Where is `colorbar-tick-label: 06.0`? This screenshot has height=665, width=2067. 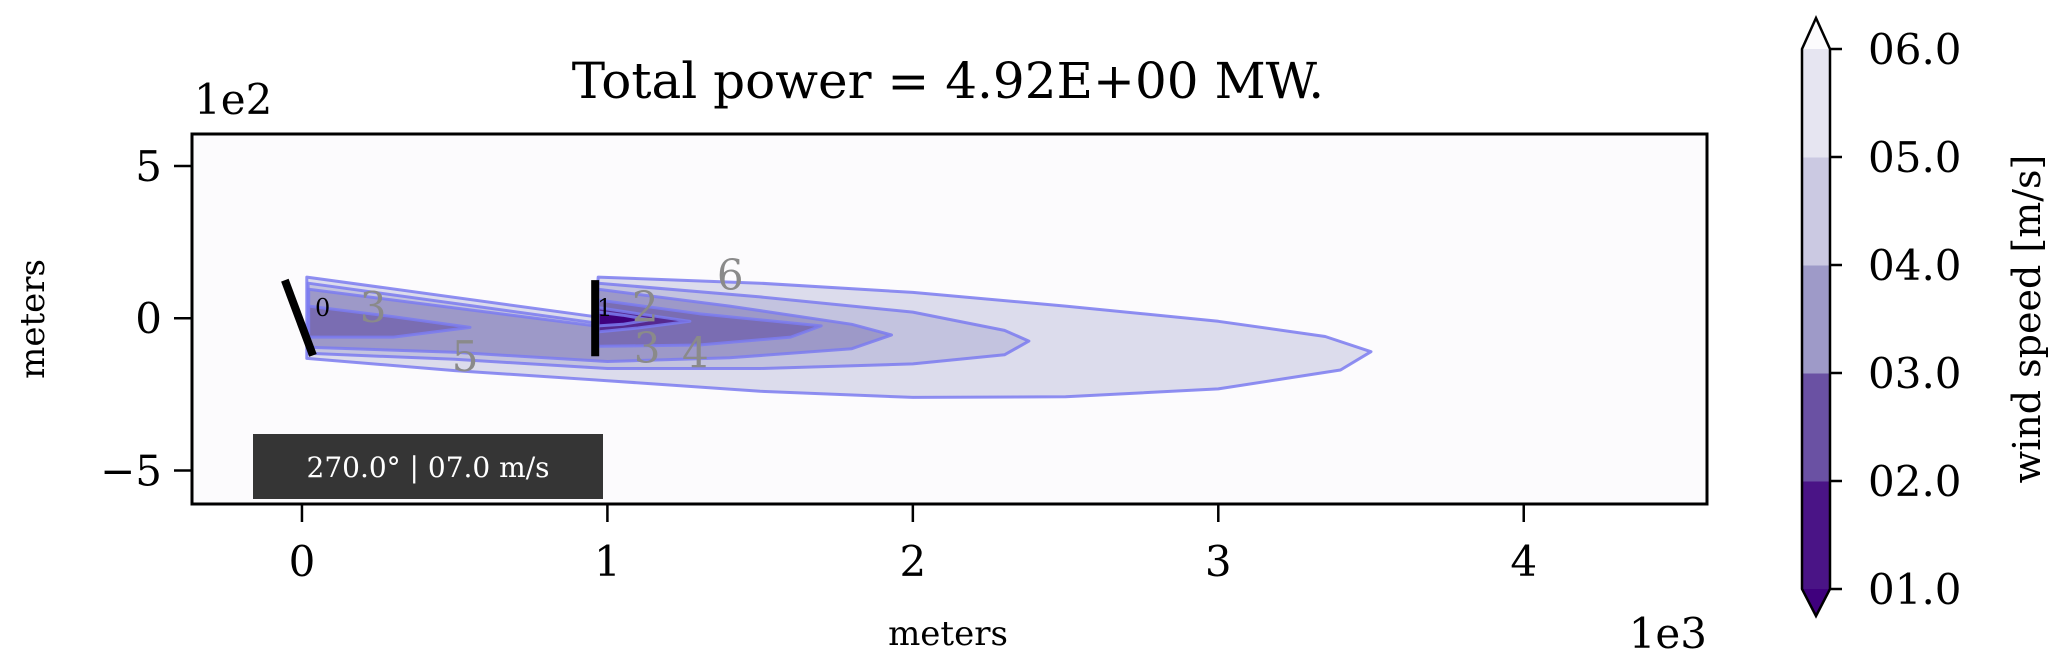
colorbar-tick-label: 06.0 is located at coordinates (1915, 49).